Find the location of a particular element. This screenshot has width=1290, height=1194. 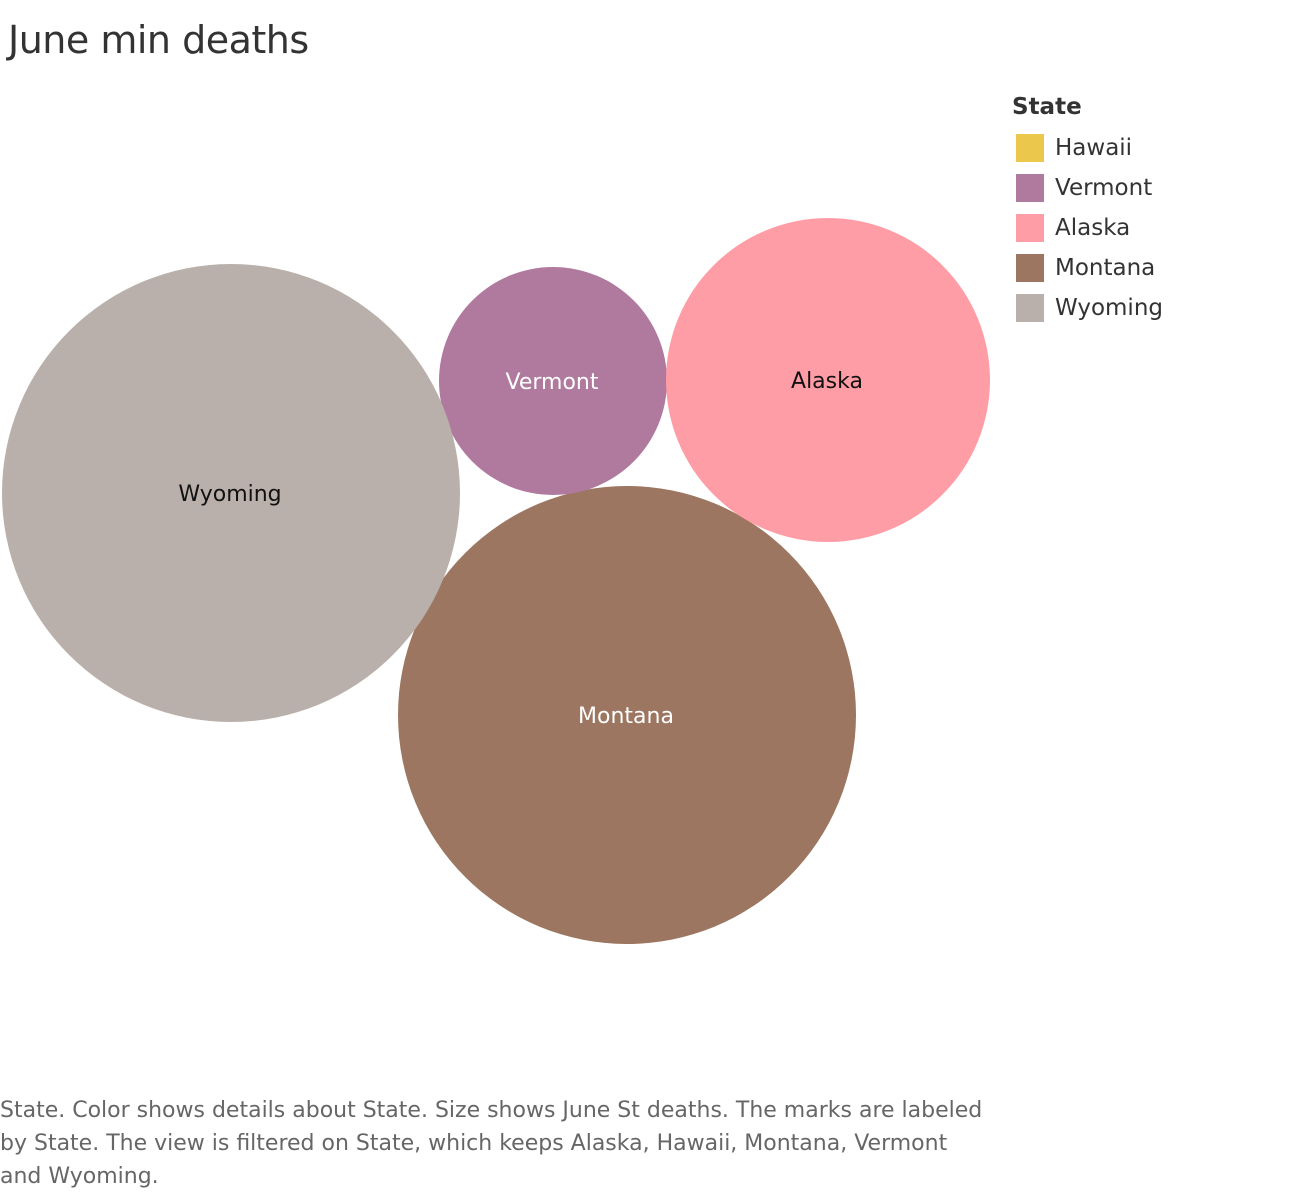

bubble-label-alaska: Alaska is located at coordinates (827, 381).